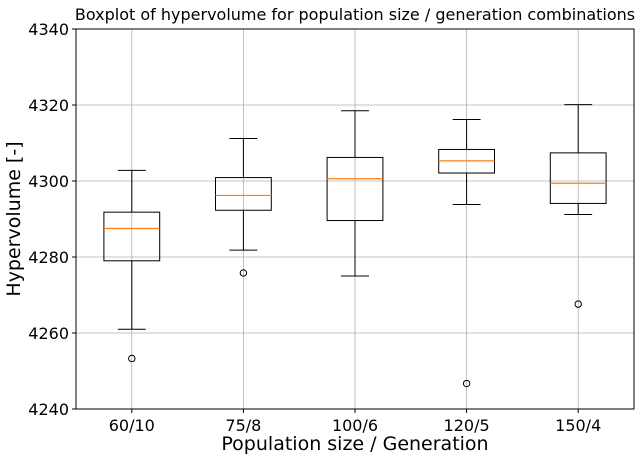  What do you see at coordinates (48, 257) in the screenshot?
I see `y-tick-label: 4280` at bounding box center [48, 257].